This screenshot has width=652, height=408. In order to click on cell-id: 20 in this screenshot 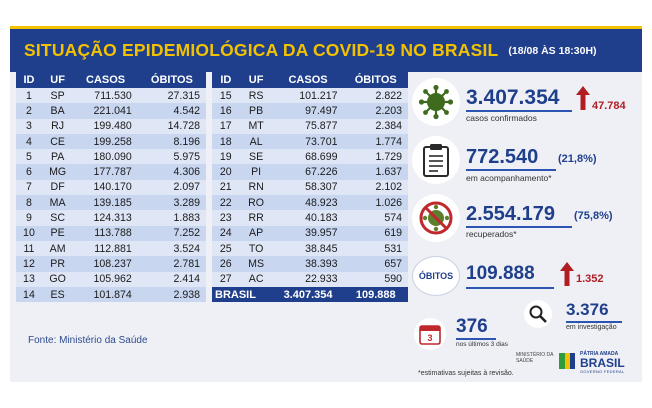, I will do `click(226, 172)`.